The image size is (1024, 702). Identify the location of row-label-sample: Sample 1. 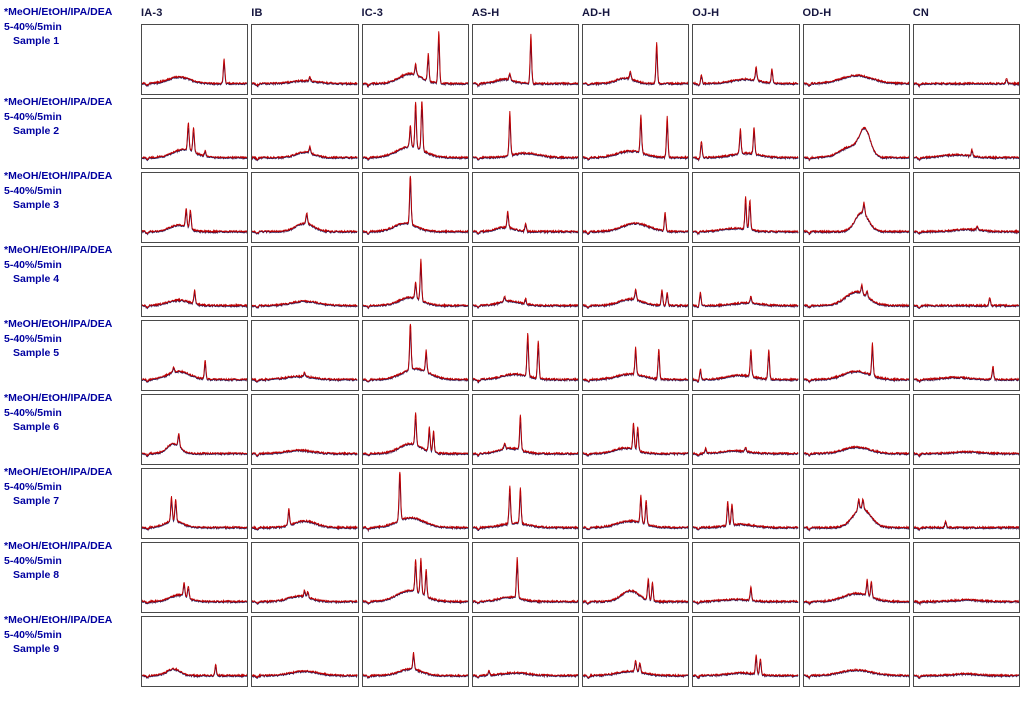
(36, 41).